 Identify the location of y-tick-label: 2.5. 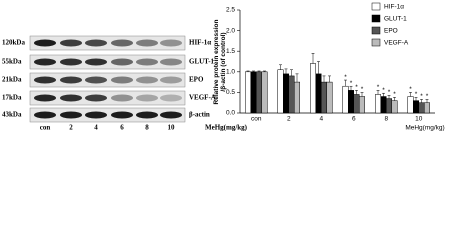
(230, 10).